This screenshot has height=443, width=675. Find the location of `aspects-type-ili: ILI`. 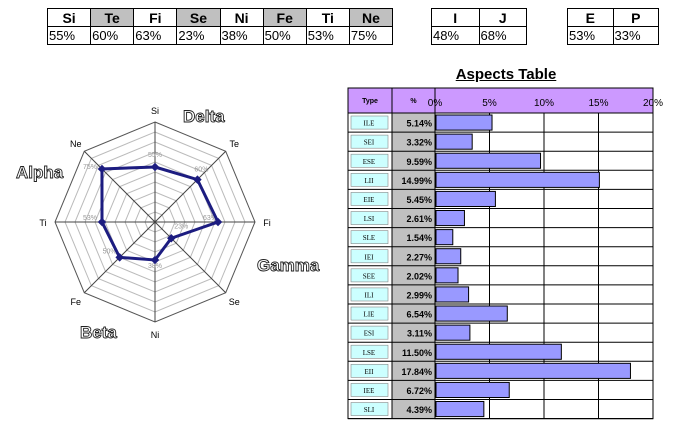

aspects-type-ili: ILI is located at coordinates (370, 295).